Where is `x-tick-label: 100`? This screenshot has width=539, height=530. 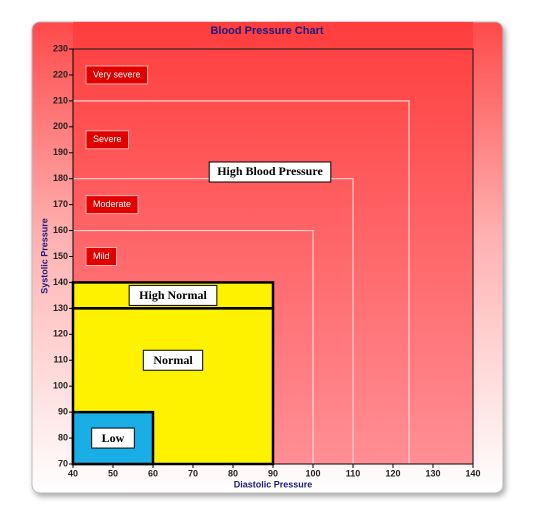
x-tick-label: 100 is located at coordinates (312, 473).